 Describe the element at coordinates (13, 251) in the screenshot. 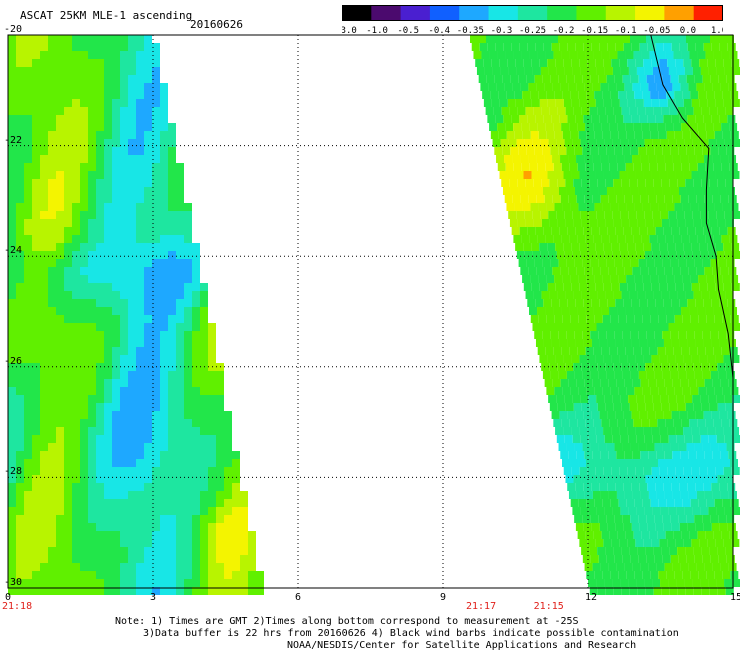

I see `y-tick-label: -24` at that location.